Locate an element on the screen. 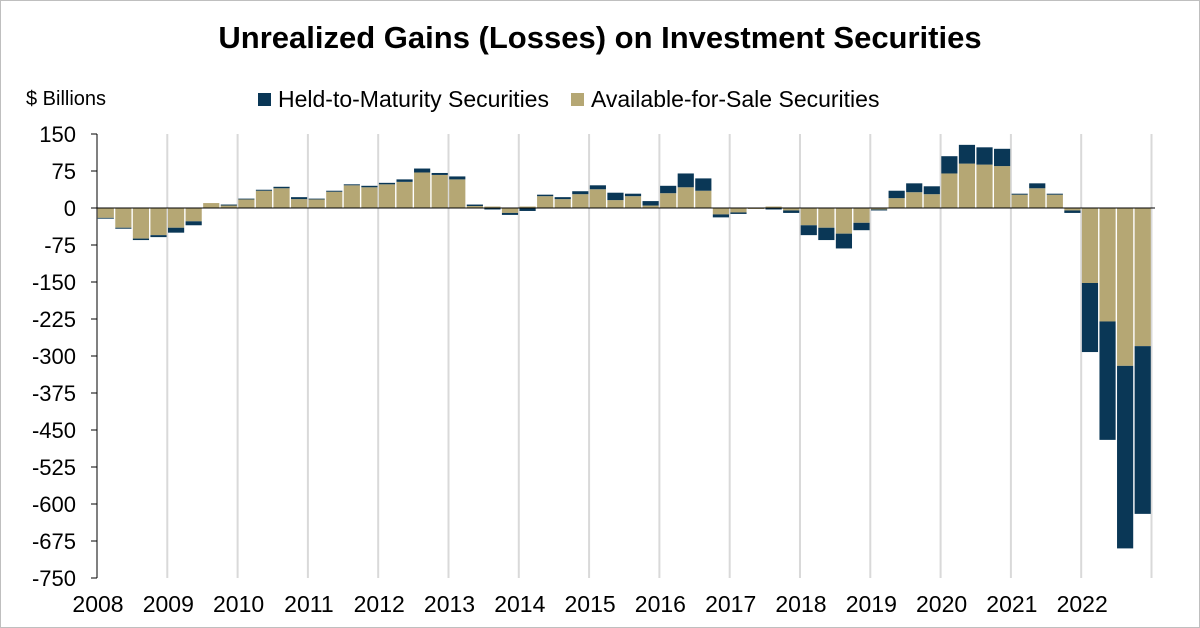 Image resolution: width=1200 pixels, height=628 pixels. legend-swatch-htm is located at coordinates (264, 99).